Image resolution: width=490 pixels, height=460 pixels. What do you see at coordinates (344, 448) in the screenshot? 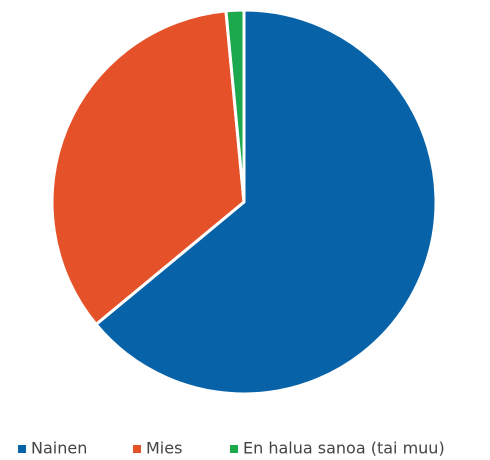
I see `legend-label: En halua sanoa (tai muu)` at bounding box center [344, 448].